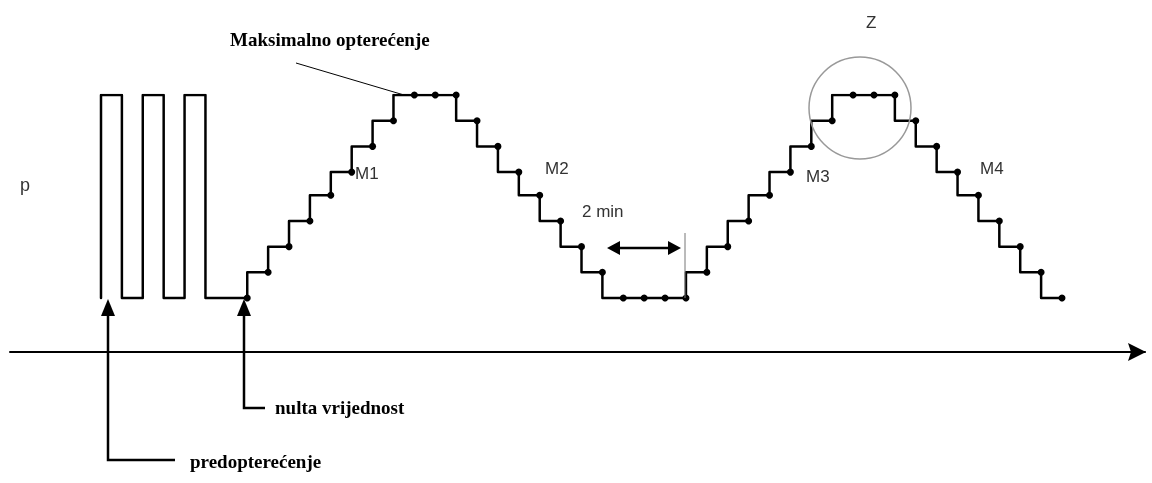 The width and height of the screenshot is (1152, 483). Describe the element at coordinates (871, 22) in the screenshot. I see `text: Z` at that location.